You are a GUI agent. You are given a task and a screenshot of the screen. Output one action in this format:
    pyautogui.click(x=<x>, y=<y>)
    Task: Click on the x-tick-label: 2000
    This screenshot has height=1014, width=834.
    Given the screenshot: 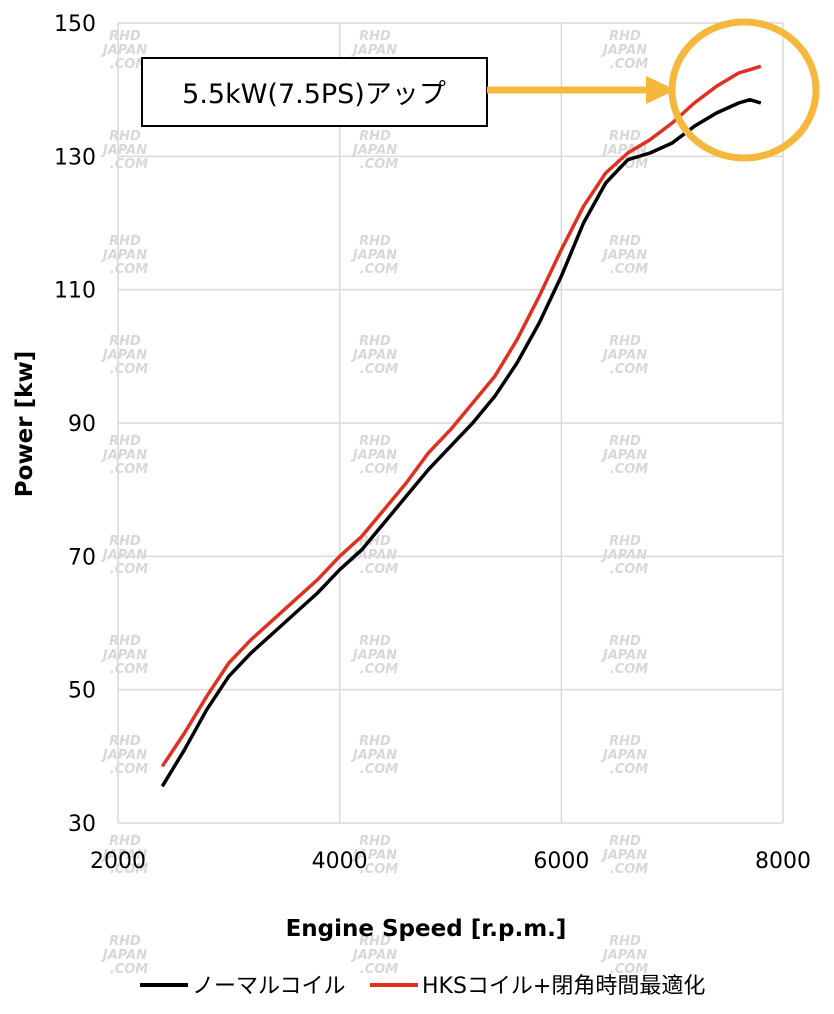 What is the action you would take?
    pyautogui.click(x=118, y=861)
    